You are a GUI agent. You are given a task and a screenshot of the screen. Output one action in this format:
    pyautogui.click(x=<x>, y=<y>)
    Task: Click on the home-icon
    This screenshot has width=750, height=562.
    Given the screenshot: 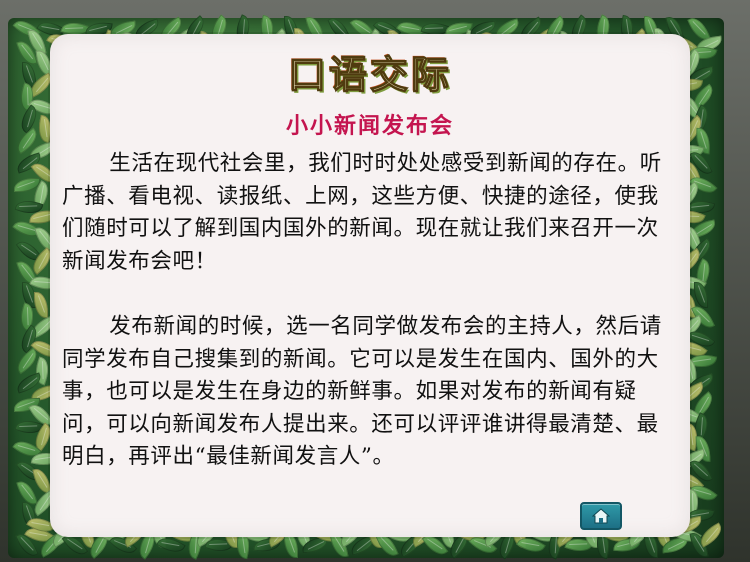 What is the action you would take?
    pyautogui.click(x=601, y=516)
    